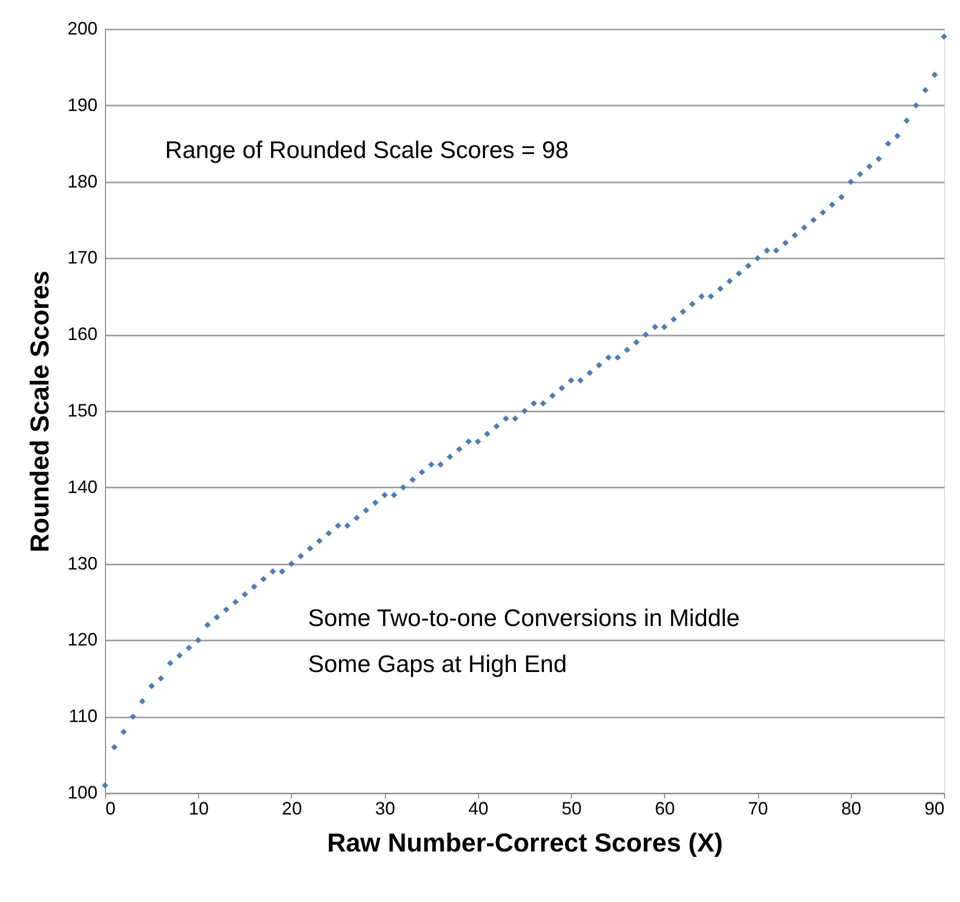 The width and height of the screenshot is (960, 902). What do you see at coordinates (664, 808) in the screenshot?
I see `x-tick-label: 60` at bounding box center [664, 808].